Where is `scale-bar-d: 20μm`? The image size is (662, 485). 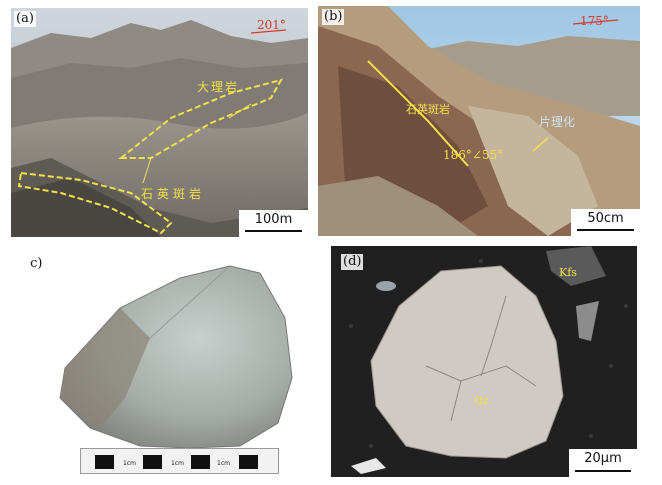 scale-bar-d: 20μm is located at coordinates (603, 463).